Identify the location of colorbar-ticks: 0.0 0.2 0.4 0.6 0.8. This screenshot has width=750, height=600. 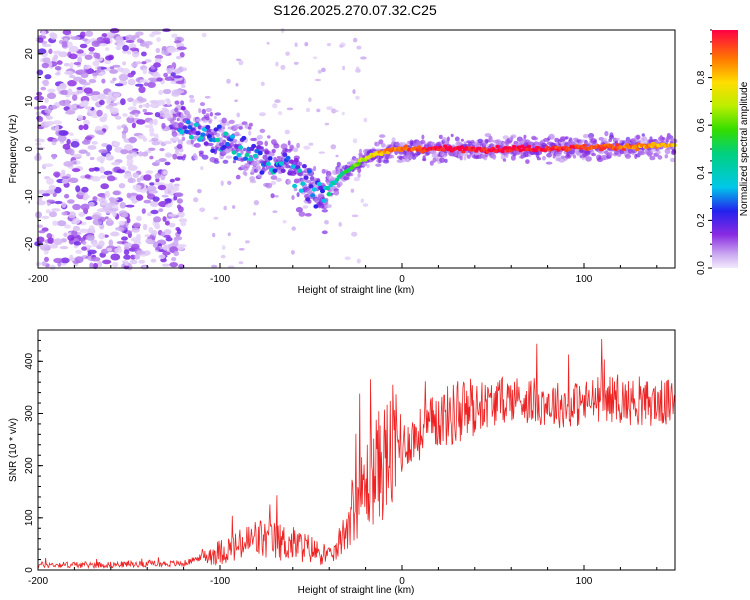
(704, 152).